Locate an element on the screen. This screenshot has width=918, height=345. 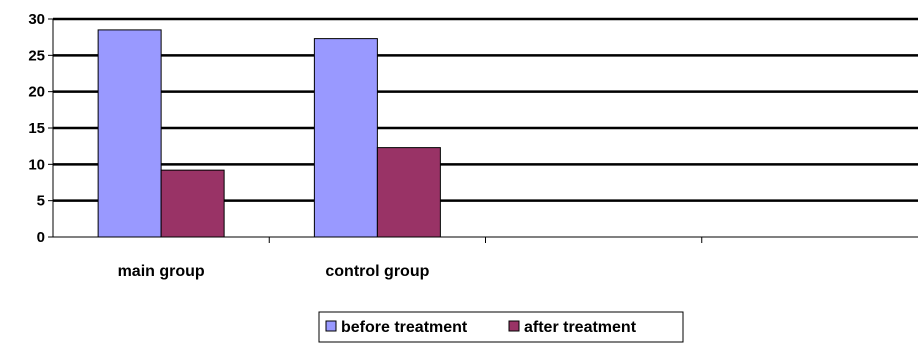
legend-box is located at coordinates (501, 327).